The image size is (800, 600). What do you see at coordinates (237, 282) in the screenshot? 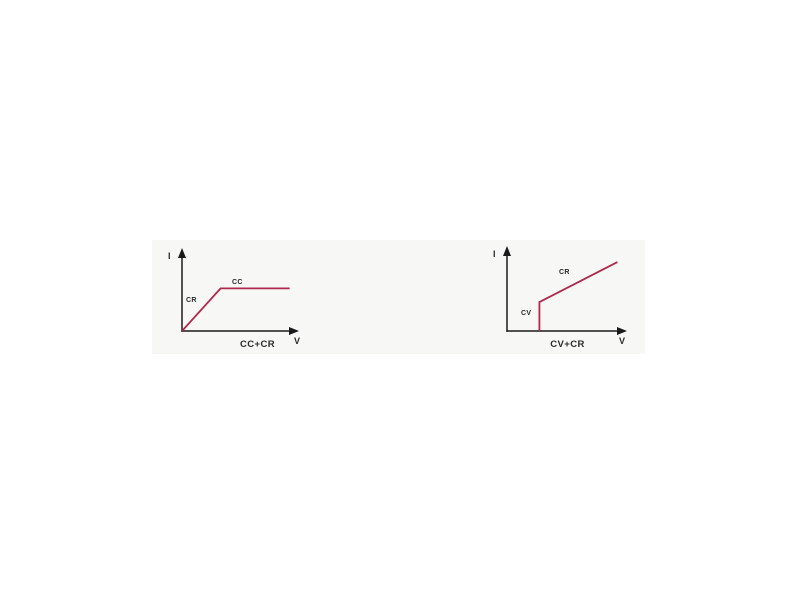
I see `segment-label-cc: CC` at bounding box center [237, 282].